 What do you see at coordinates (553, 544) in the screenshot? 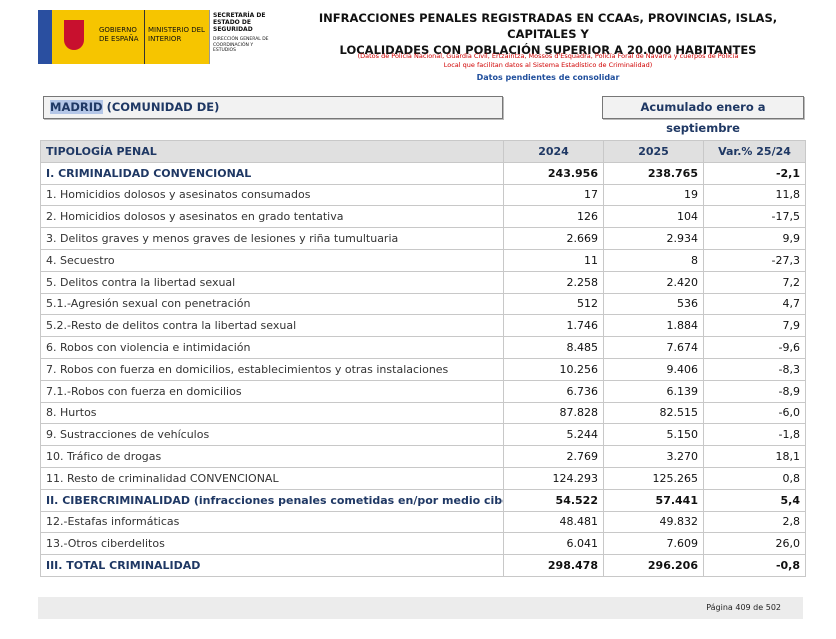
I see `number-cell: 6.041` at bounding box center [553, 544].